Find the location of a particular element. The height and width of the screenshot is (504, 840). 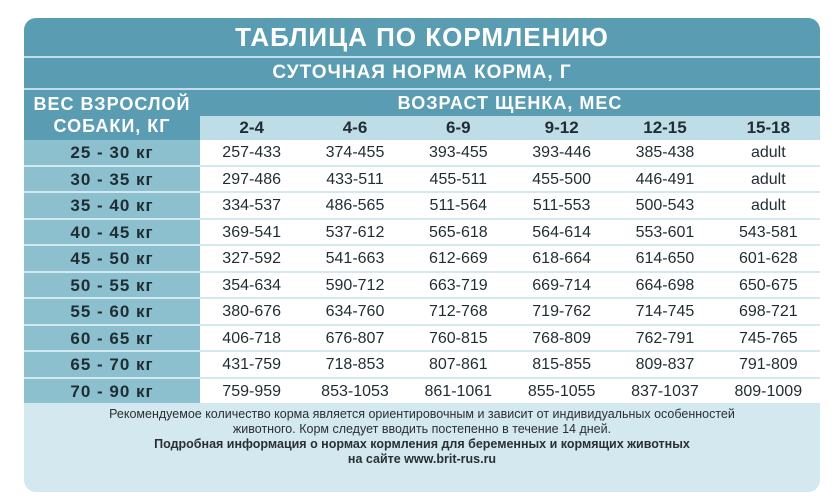

daily-norm-cell: 618-664 is located at coordinates (561, 258).